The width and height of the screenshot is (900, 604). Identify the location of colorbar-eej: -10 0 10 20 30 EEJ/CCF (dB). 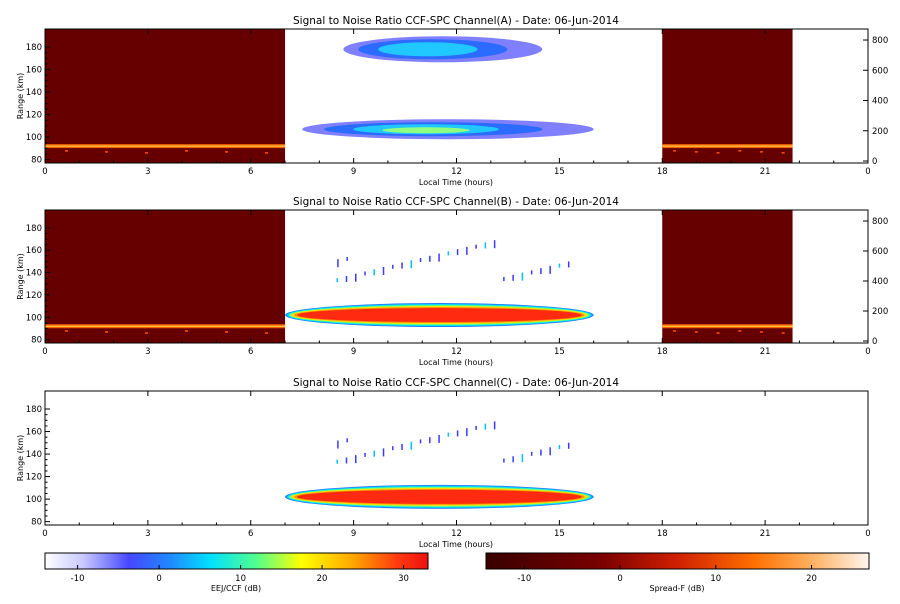
(236, 572).